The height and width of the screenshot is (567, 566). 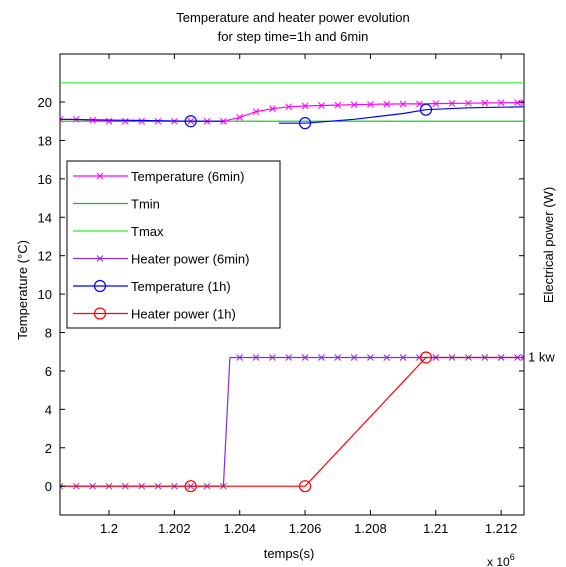 What do you see at coordinates (370, 528) in the screenshot?
I see `x-tick-label: 1.208` at bounding box center [370, 528].